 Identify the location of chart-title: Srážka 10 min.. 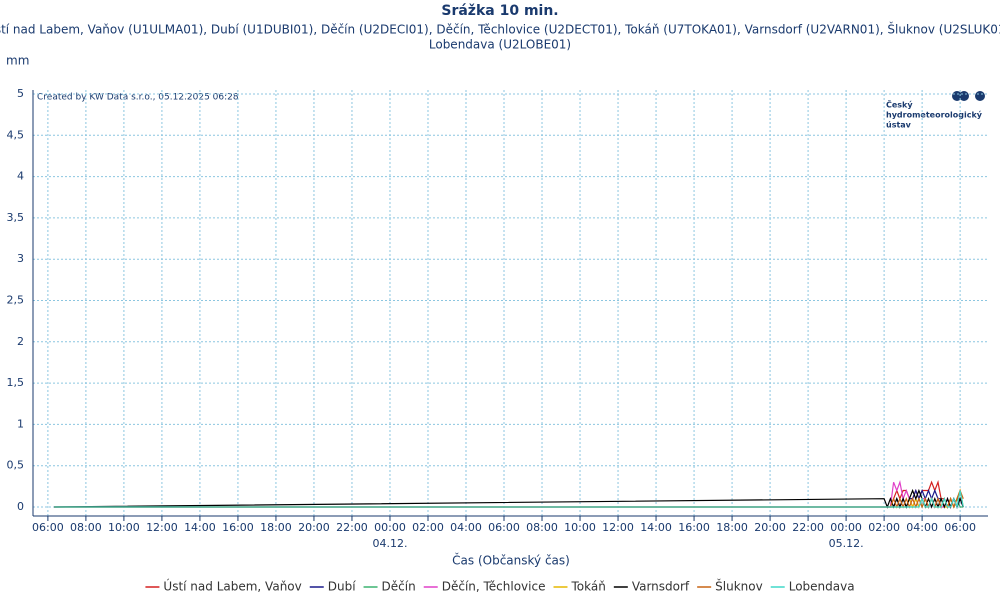
(499, 11).